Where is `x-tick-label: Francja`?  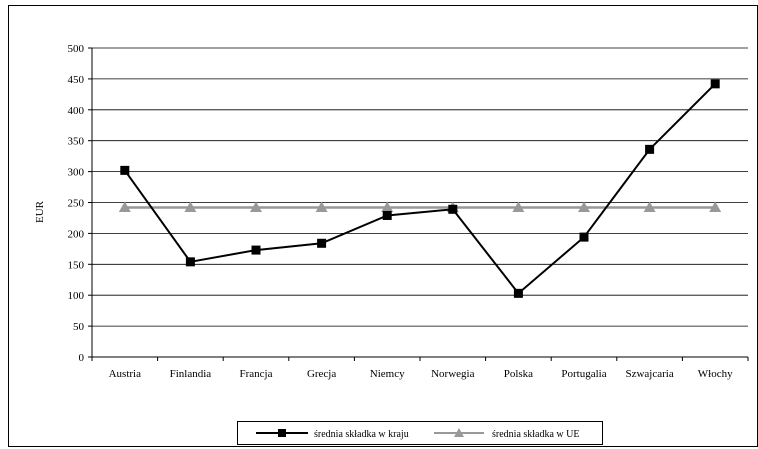
x-tick-label: Francja is located at coordinates (256, 374).